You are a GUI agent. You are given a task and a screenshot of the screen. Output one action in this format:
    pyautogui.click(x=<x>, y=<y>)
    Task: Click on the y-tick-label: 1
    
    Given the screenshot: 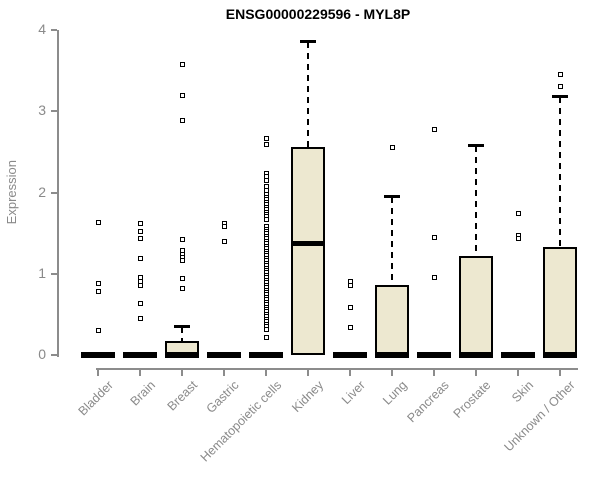 What is the action you would take?
    pyautogui.click(x=42, y=272)
    